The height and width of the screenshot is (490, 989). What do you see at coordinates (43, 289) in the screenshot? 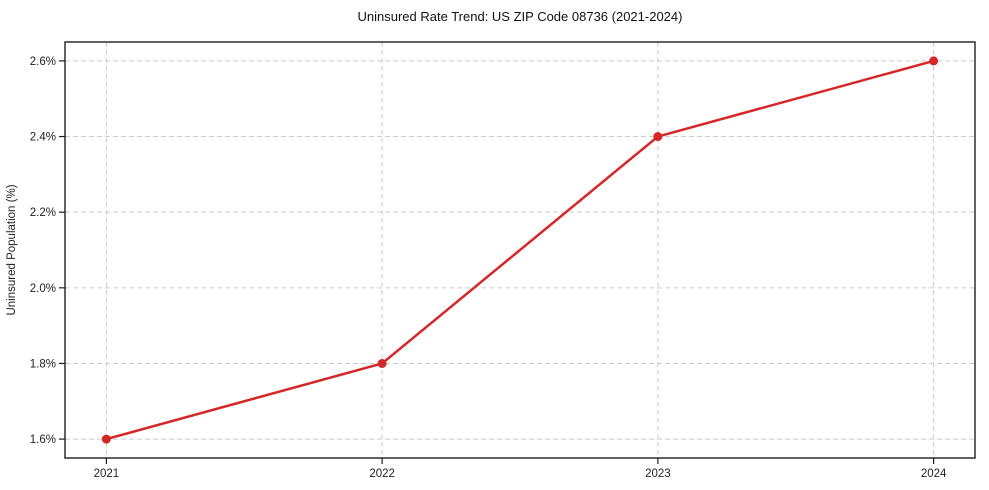
I see `y-tick-label: 2.0%` at bounding box center [43, 289].